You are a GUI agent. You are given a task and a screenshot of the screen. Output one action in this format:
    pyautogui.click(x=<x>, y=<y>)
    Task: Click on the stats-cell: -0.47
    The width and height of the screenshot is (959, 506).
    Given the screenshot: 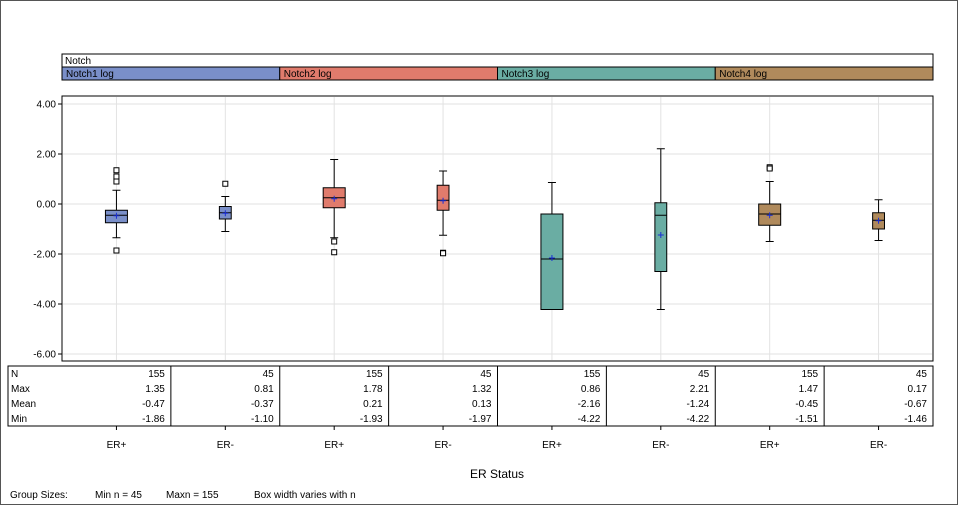 What is the action you would take?
    pyautogui.click(x=153, y=404)
    